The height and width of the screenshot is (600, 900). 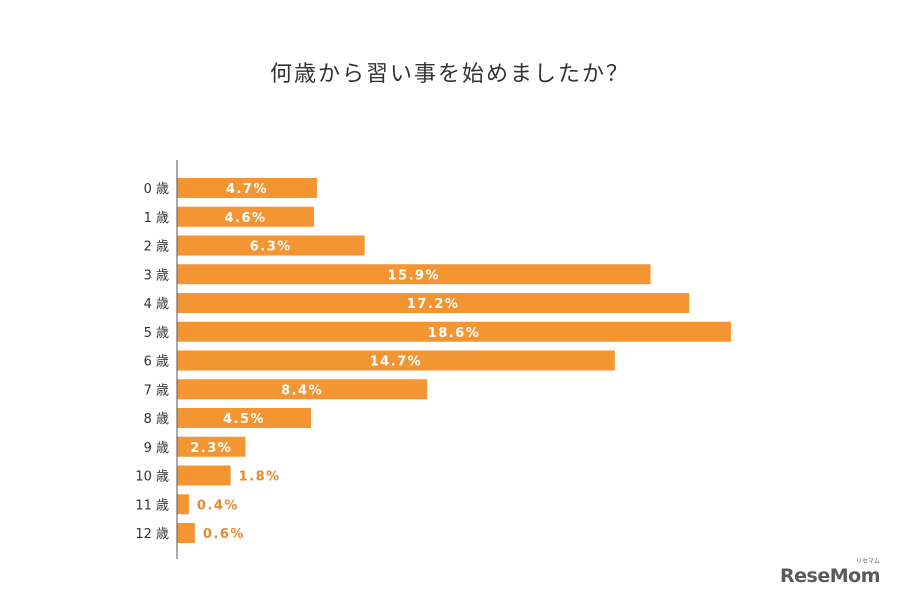 I want to click on value-label: 6.3%, so click(x=271, y=247).